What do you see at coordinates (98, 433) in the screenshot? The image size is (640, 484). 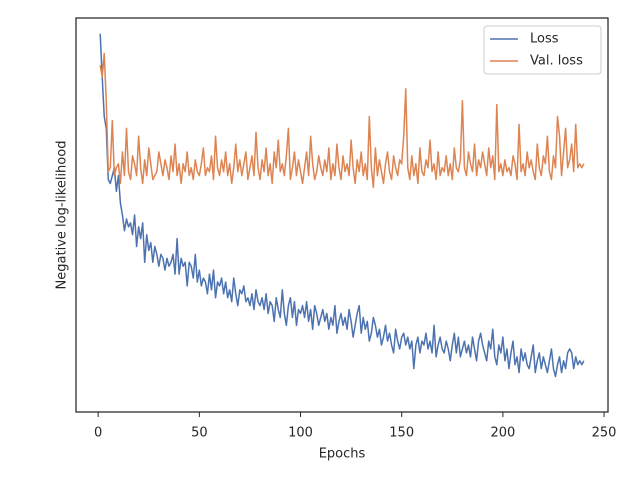 I see `x-tick-label: 0` at bounding box center [98, 433].